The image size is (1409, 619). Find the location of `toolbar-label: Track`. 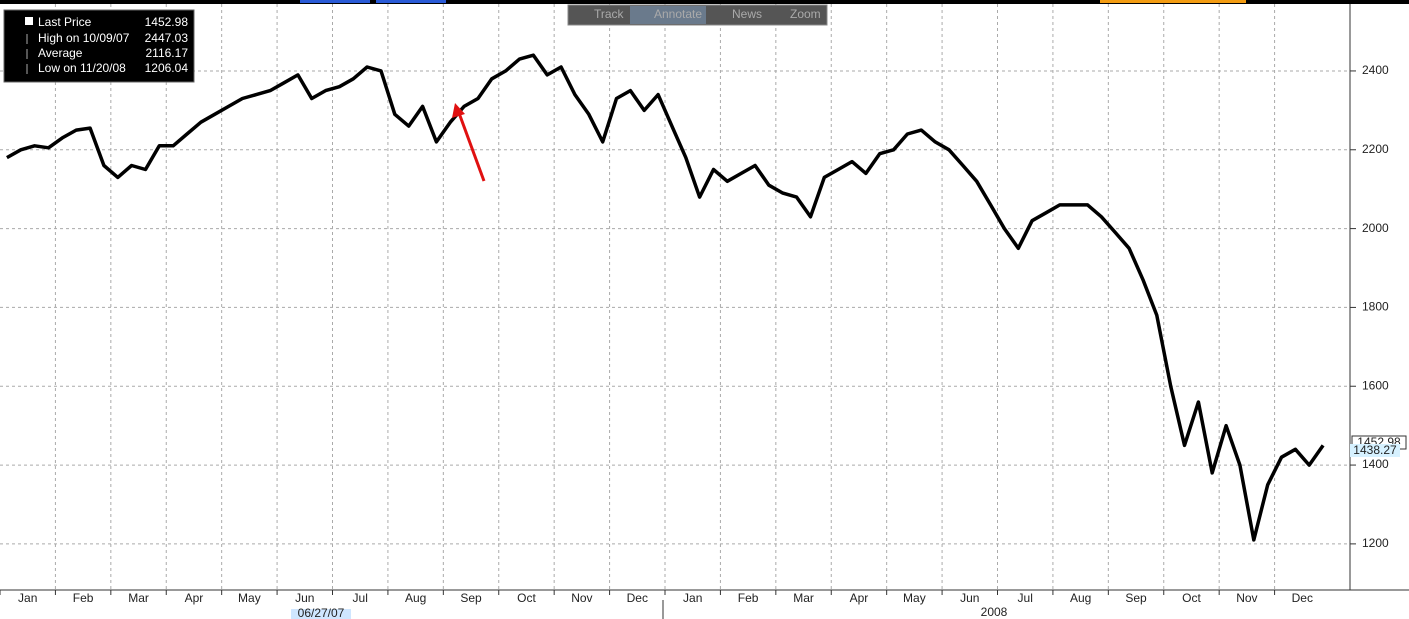

toolbar-label: Track is located at coordinates (609, 14).